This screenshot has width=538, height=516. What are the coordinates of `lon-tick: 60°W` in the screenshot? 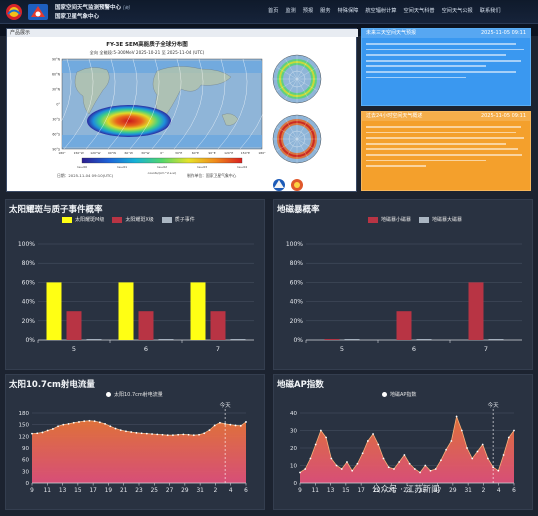 It's located at (129, 153).